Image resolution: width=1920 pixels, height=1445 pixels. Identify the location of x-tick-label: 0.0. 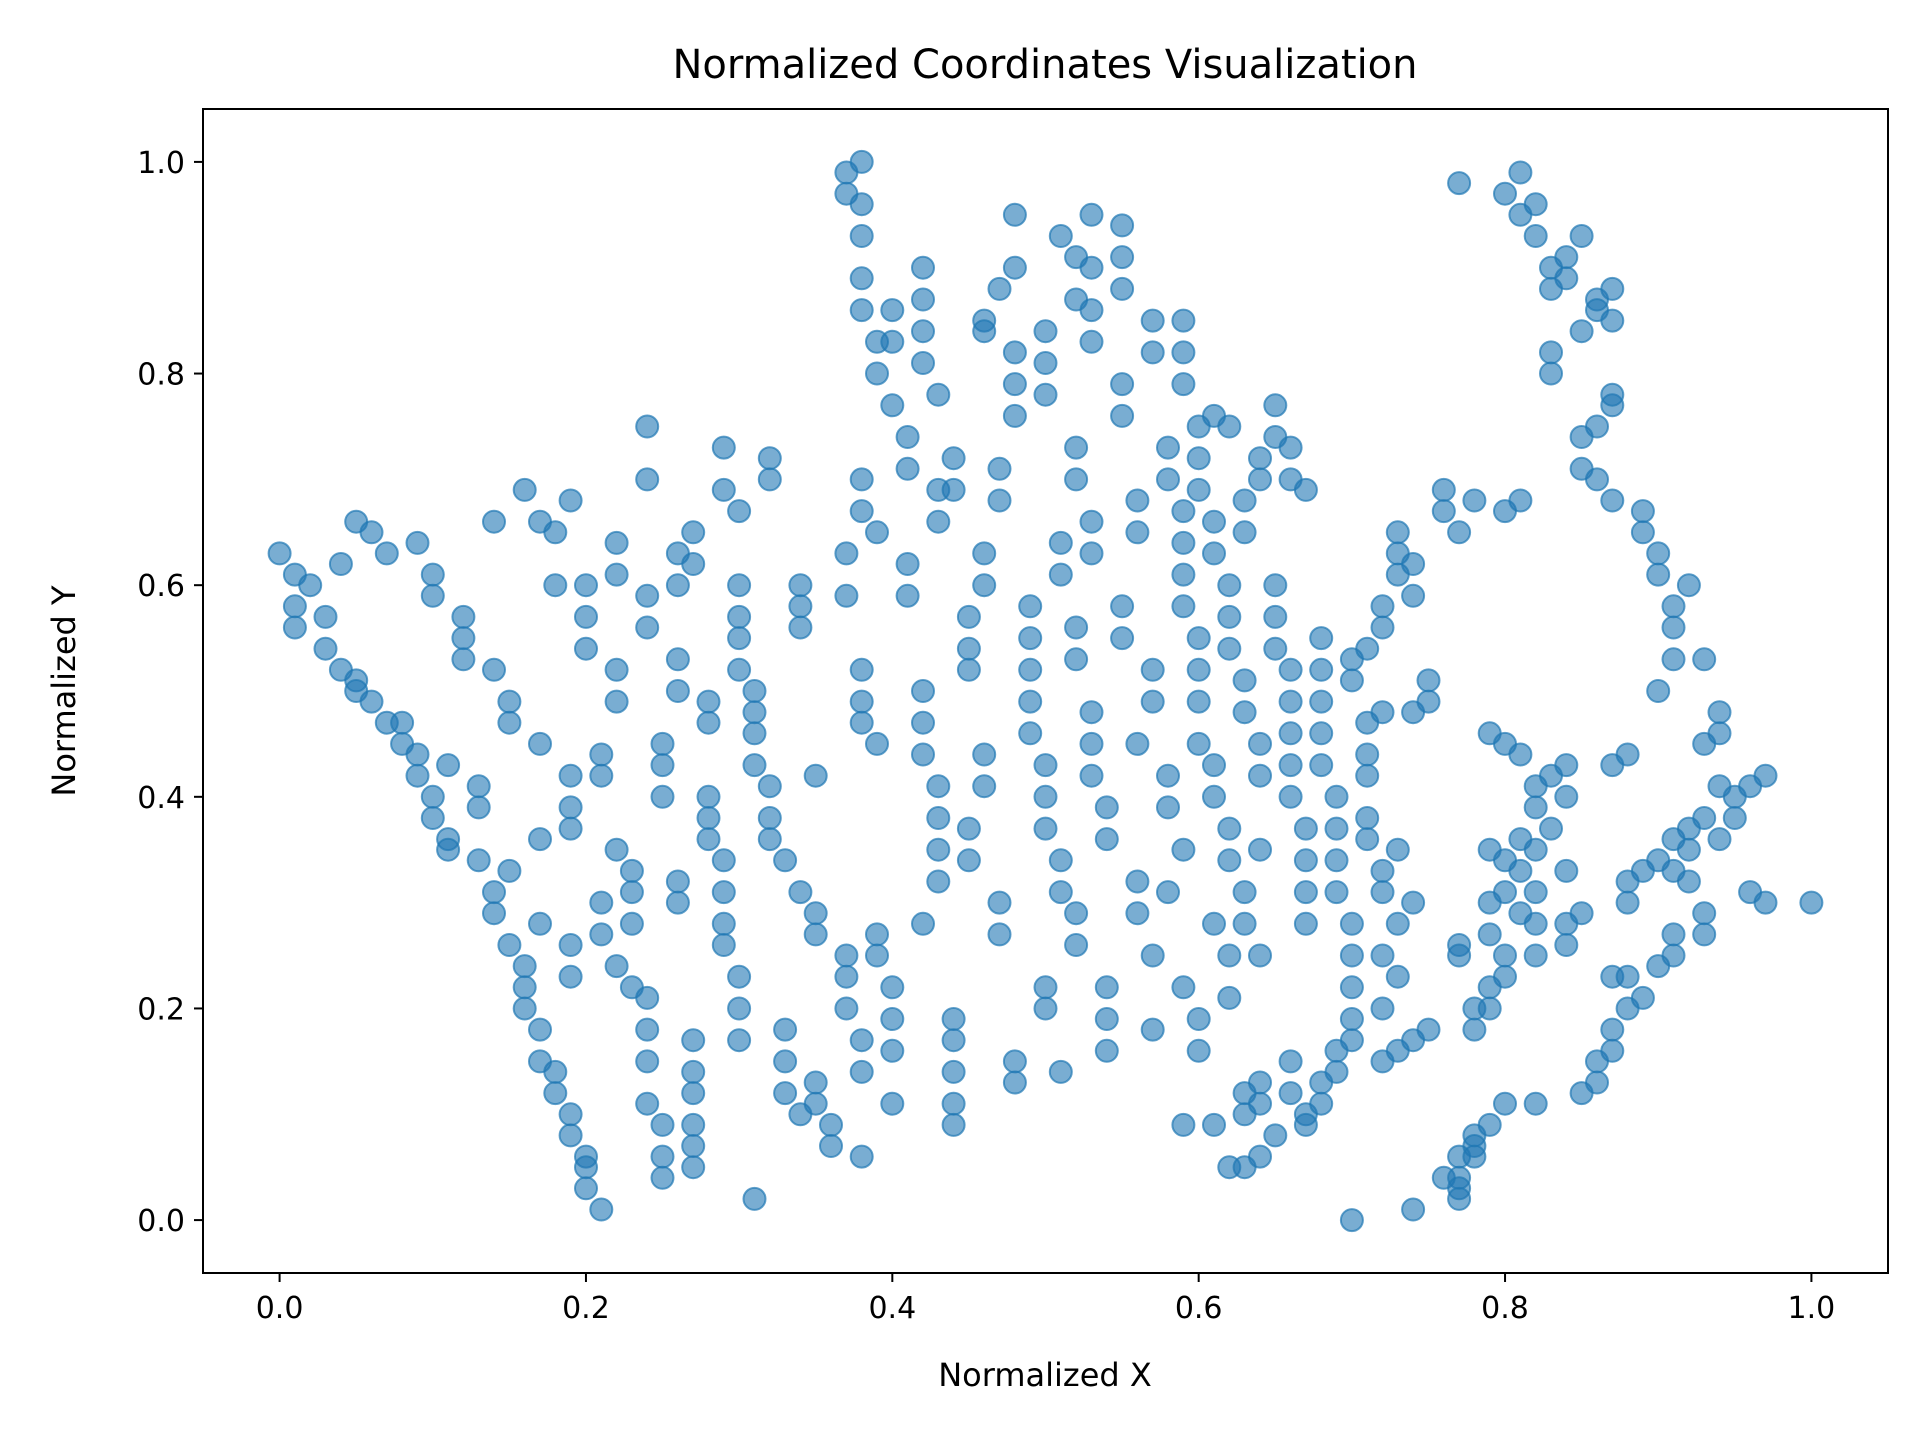
(280, 1308).